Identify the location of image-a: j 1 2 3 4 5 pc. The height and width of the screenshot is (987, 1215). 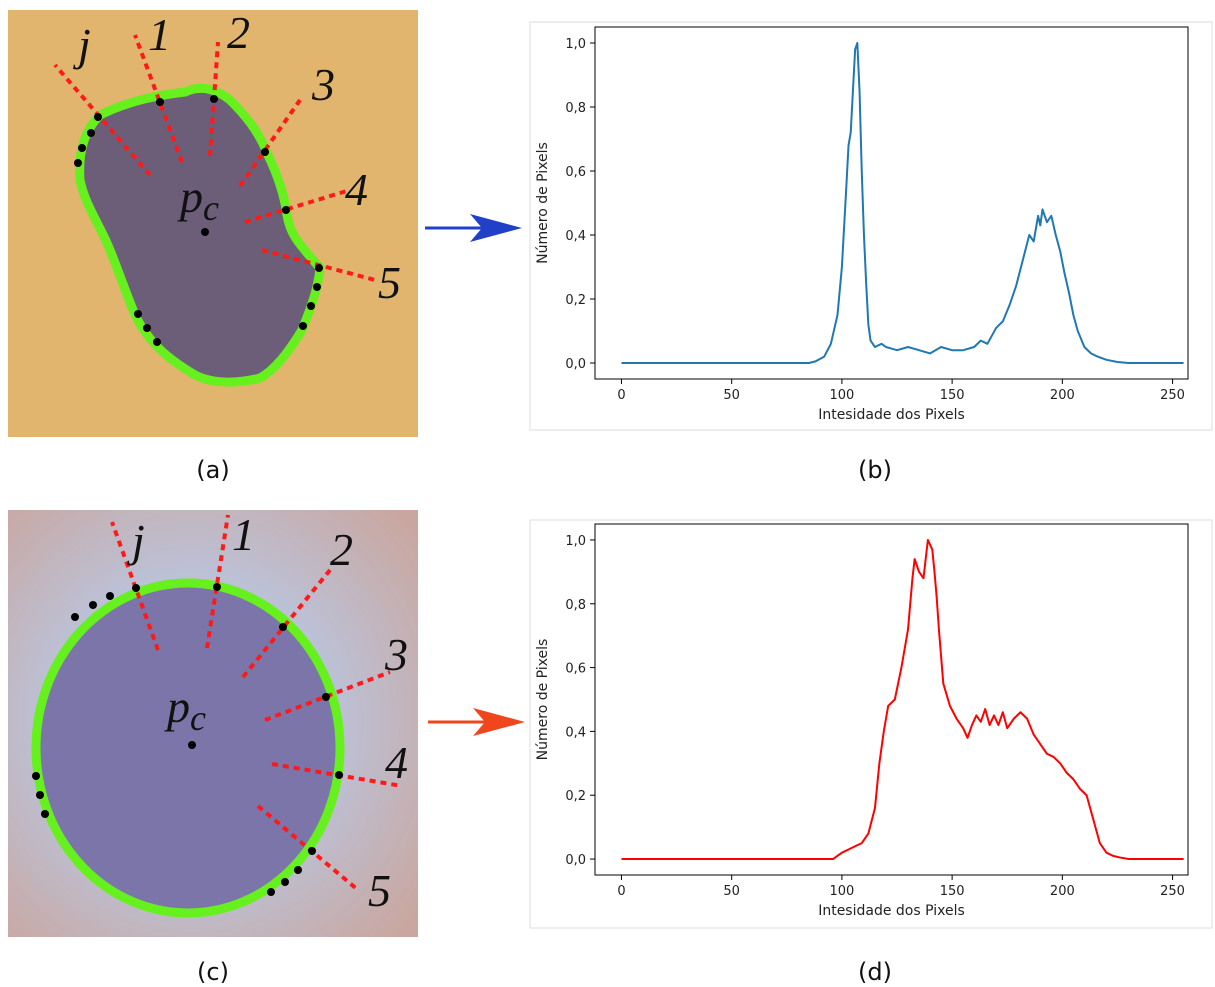
(213, 222).